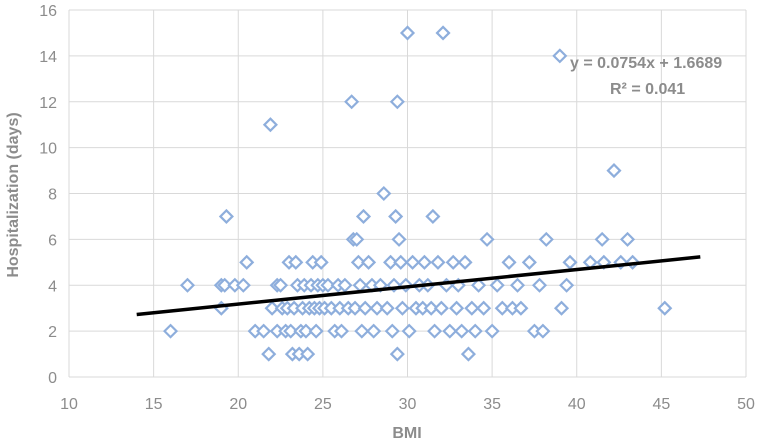 This screenshot has width=762, height=443. I want to click on x-axis-title: BMI, so click(406, 433).